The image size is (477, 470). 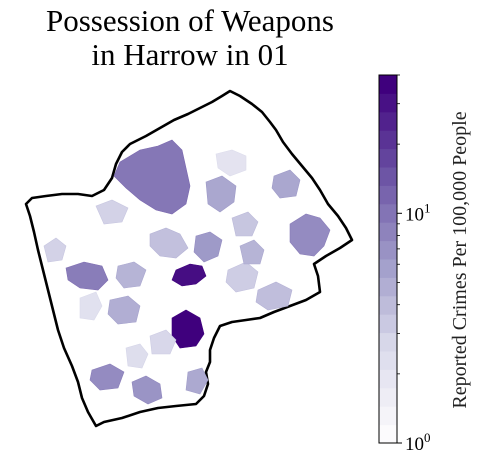 What do you see at coordinates (418, 442) in the screenshot?
I see `colorbar-tick-label: 10⁰` at bounding box center [418, 442].